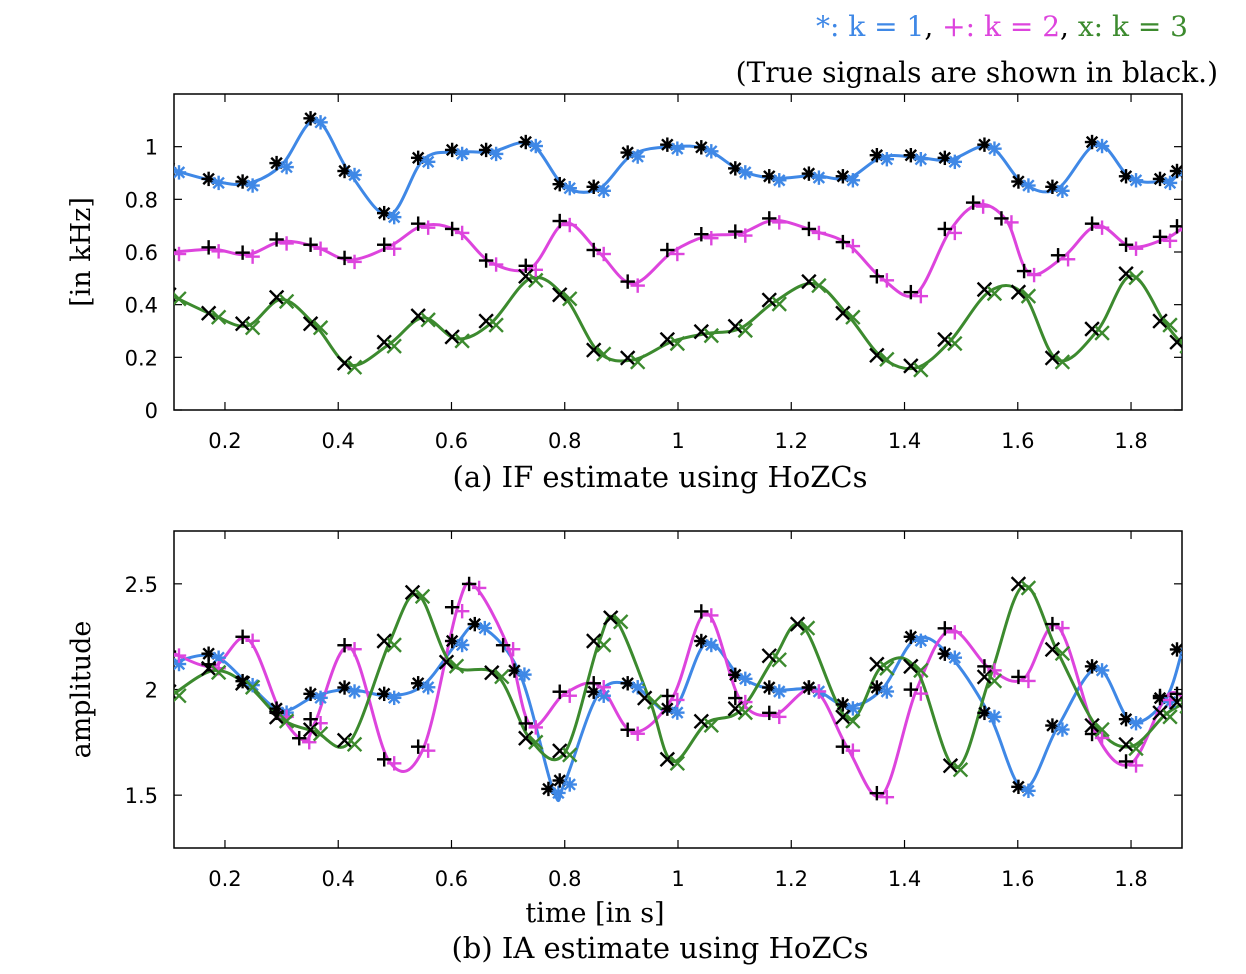  I want to click on panel-caption: (b) IA estimate using HoZCs, so click(659, 948).